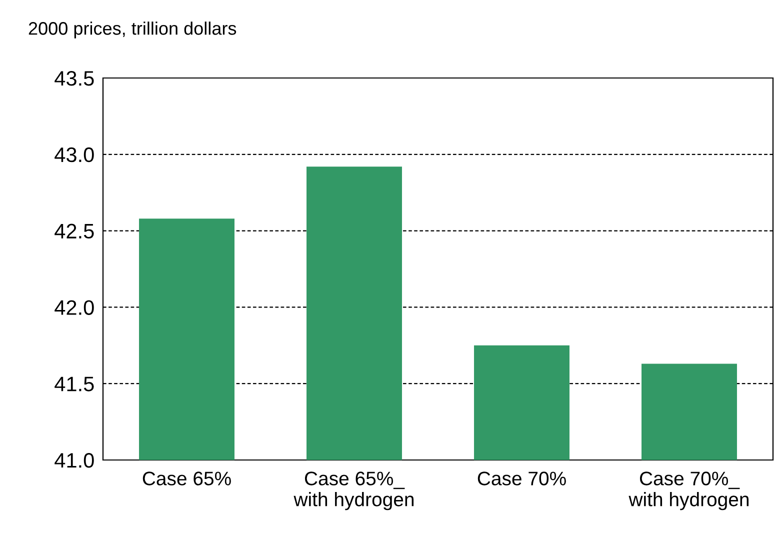 The image size is (779, 541). What do you see at coordinates (688, 491) in the screenshot?
I see `x-tick-label: Case 70%_ with hydrogen` at bounding box center [688, 491].